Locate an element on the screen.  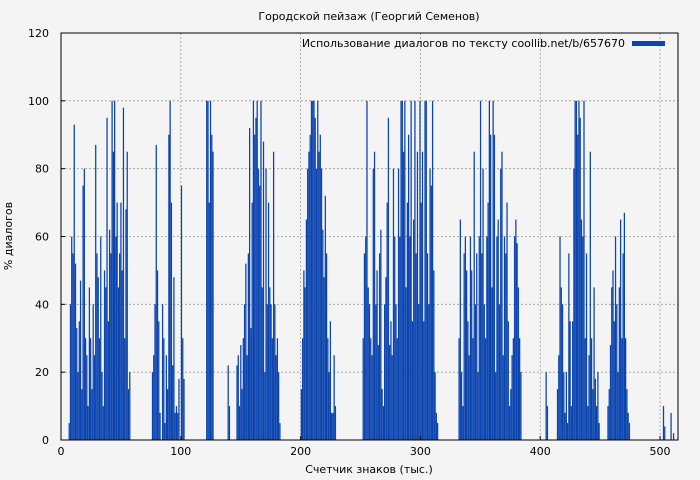
y-tick-label: 40 is located at coordinates (42, 304).